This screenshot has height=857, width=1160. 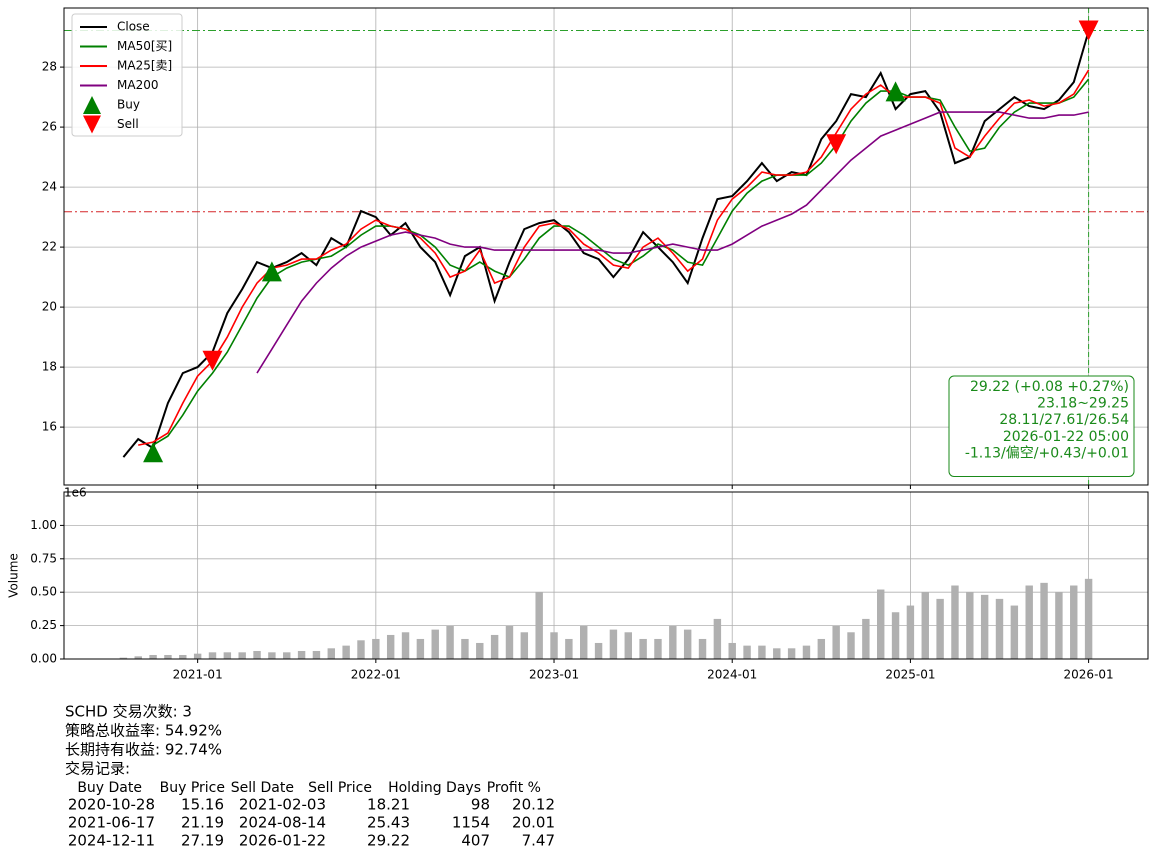 I want to click on annotation-text: -1.13/偏空/+0.43/+0.01, so click(x=1047, y=453).